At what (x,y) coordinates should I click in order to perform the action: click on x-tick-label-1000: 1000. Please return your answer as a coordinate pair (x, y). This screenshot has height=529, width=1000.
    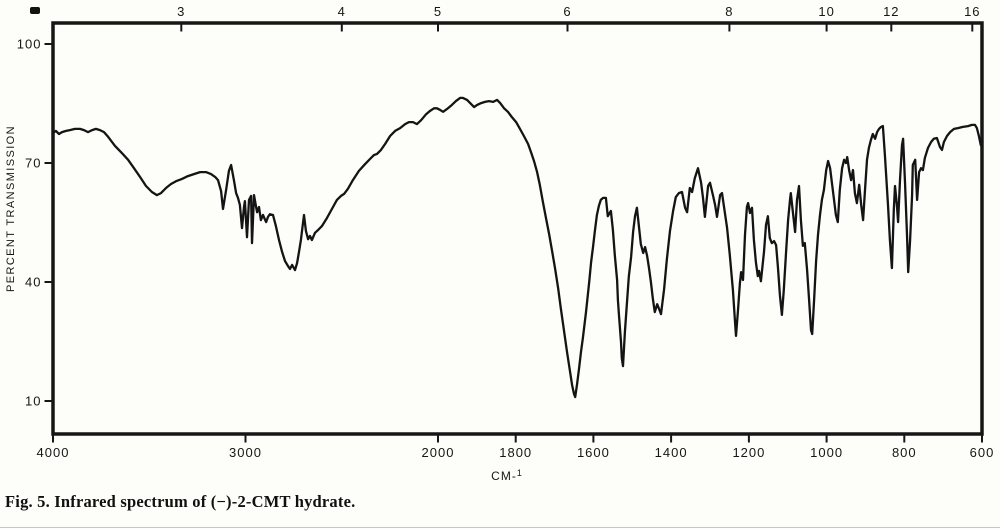
    Looking at the image, I should click on (826, 452).